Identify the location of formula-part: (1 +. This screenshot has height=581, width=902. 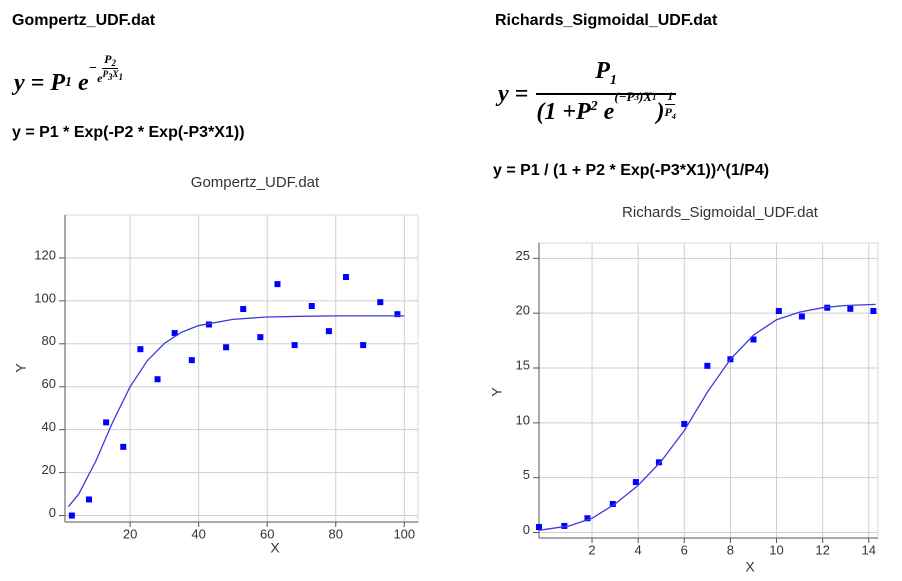
(556, 112).